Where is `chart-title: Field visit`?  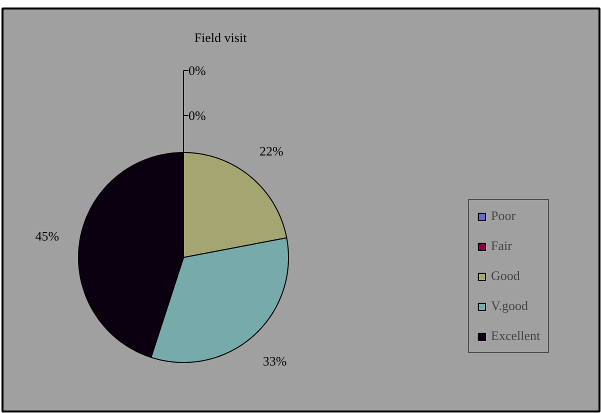 chart-title: Field visit is located at coordinates (221, 37).